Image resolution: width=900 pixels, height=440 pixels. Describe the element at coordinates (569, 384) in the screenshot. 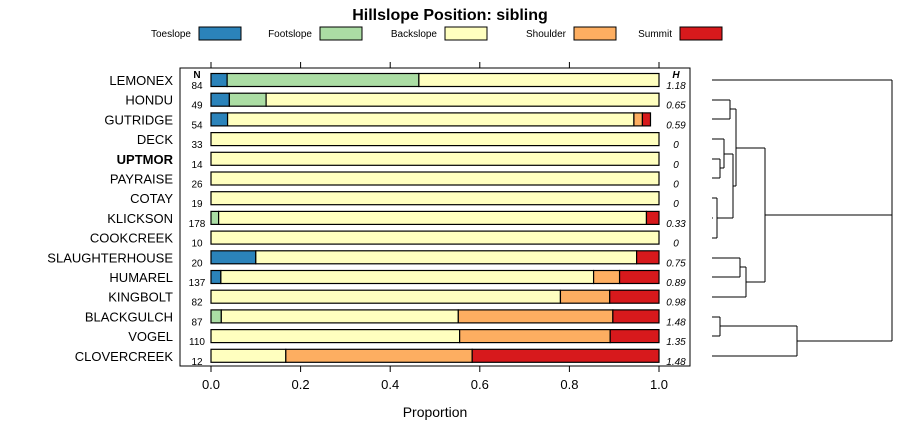

I see `x-tick-label: 0.8` at that location.